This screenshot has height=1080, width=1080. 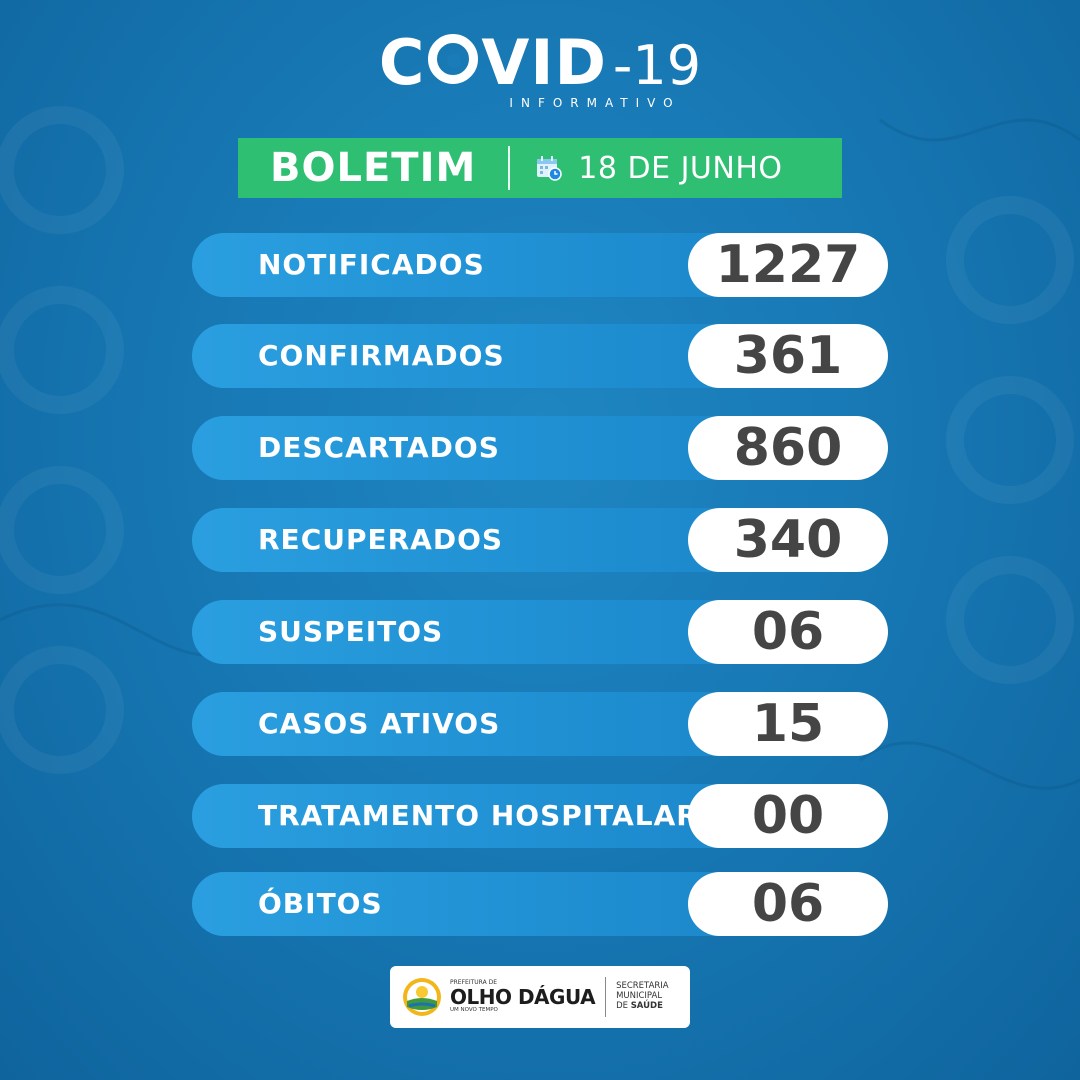 I want to click on stat-label: CONFIRMADOS, so click(x=381, y=355).